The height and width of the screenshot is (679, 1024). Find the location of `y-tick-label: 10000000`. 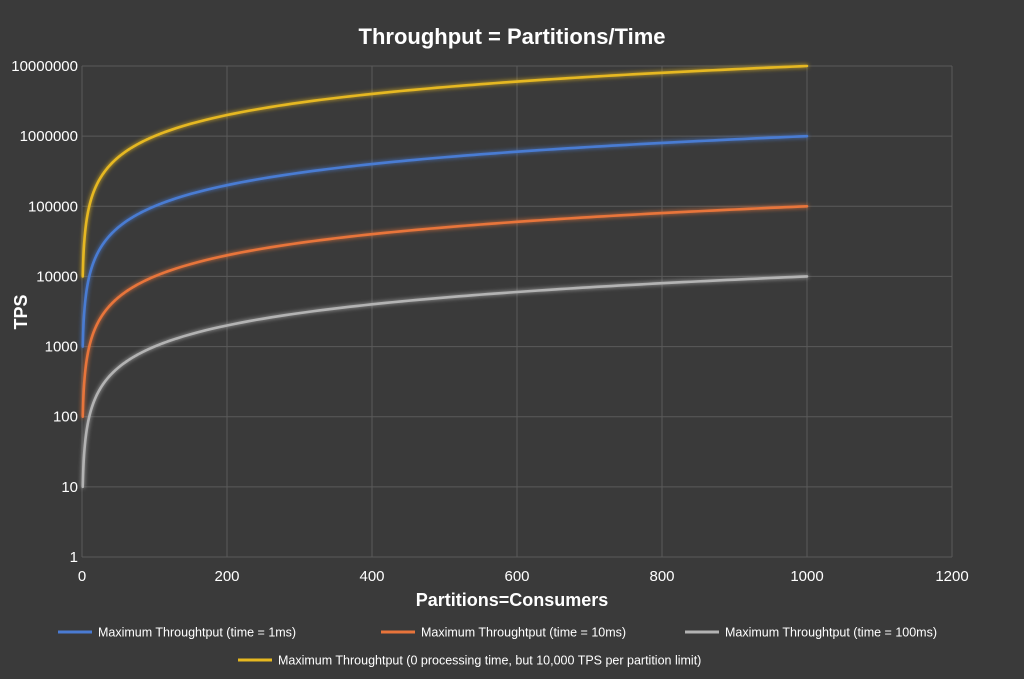

y-tick-label: 10000000 is located at coordinates (44, 66).